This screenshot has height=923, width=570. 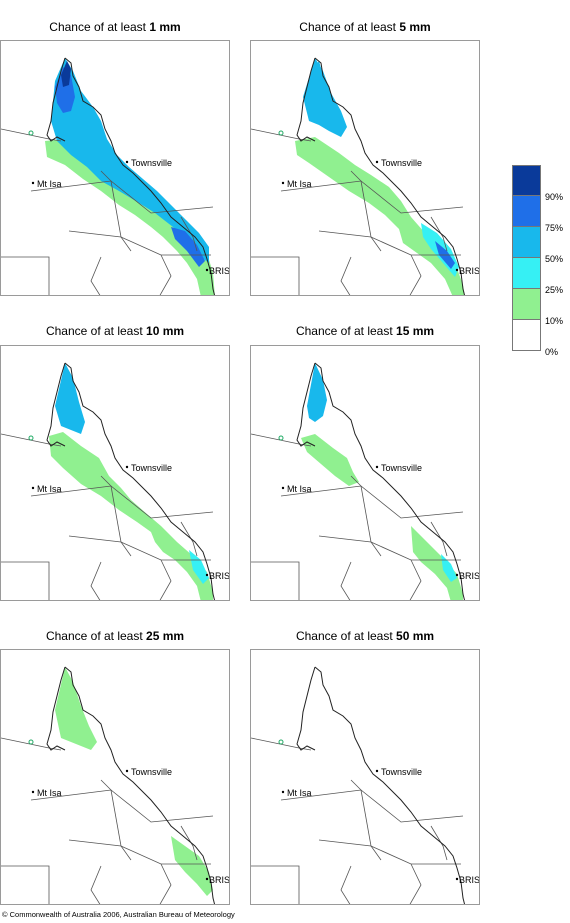 I want to click on probability-legend, so click(x=526, y=258).